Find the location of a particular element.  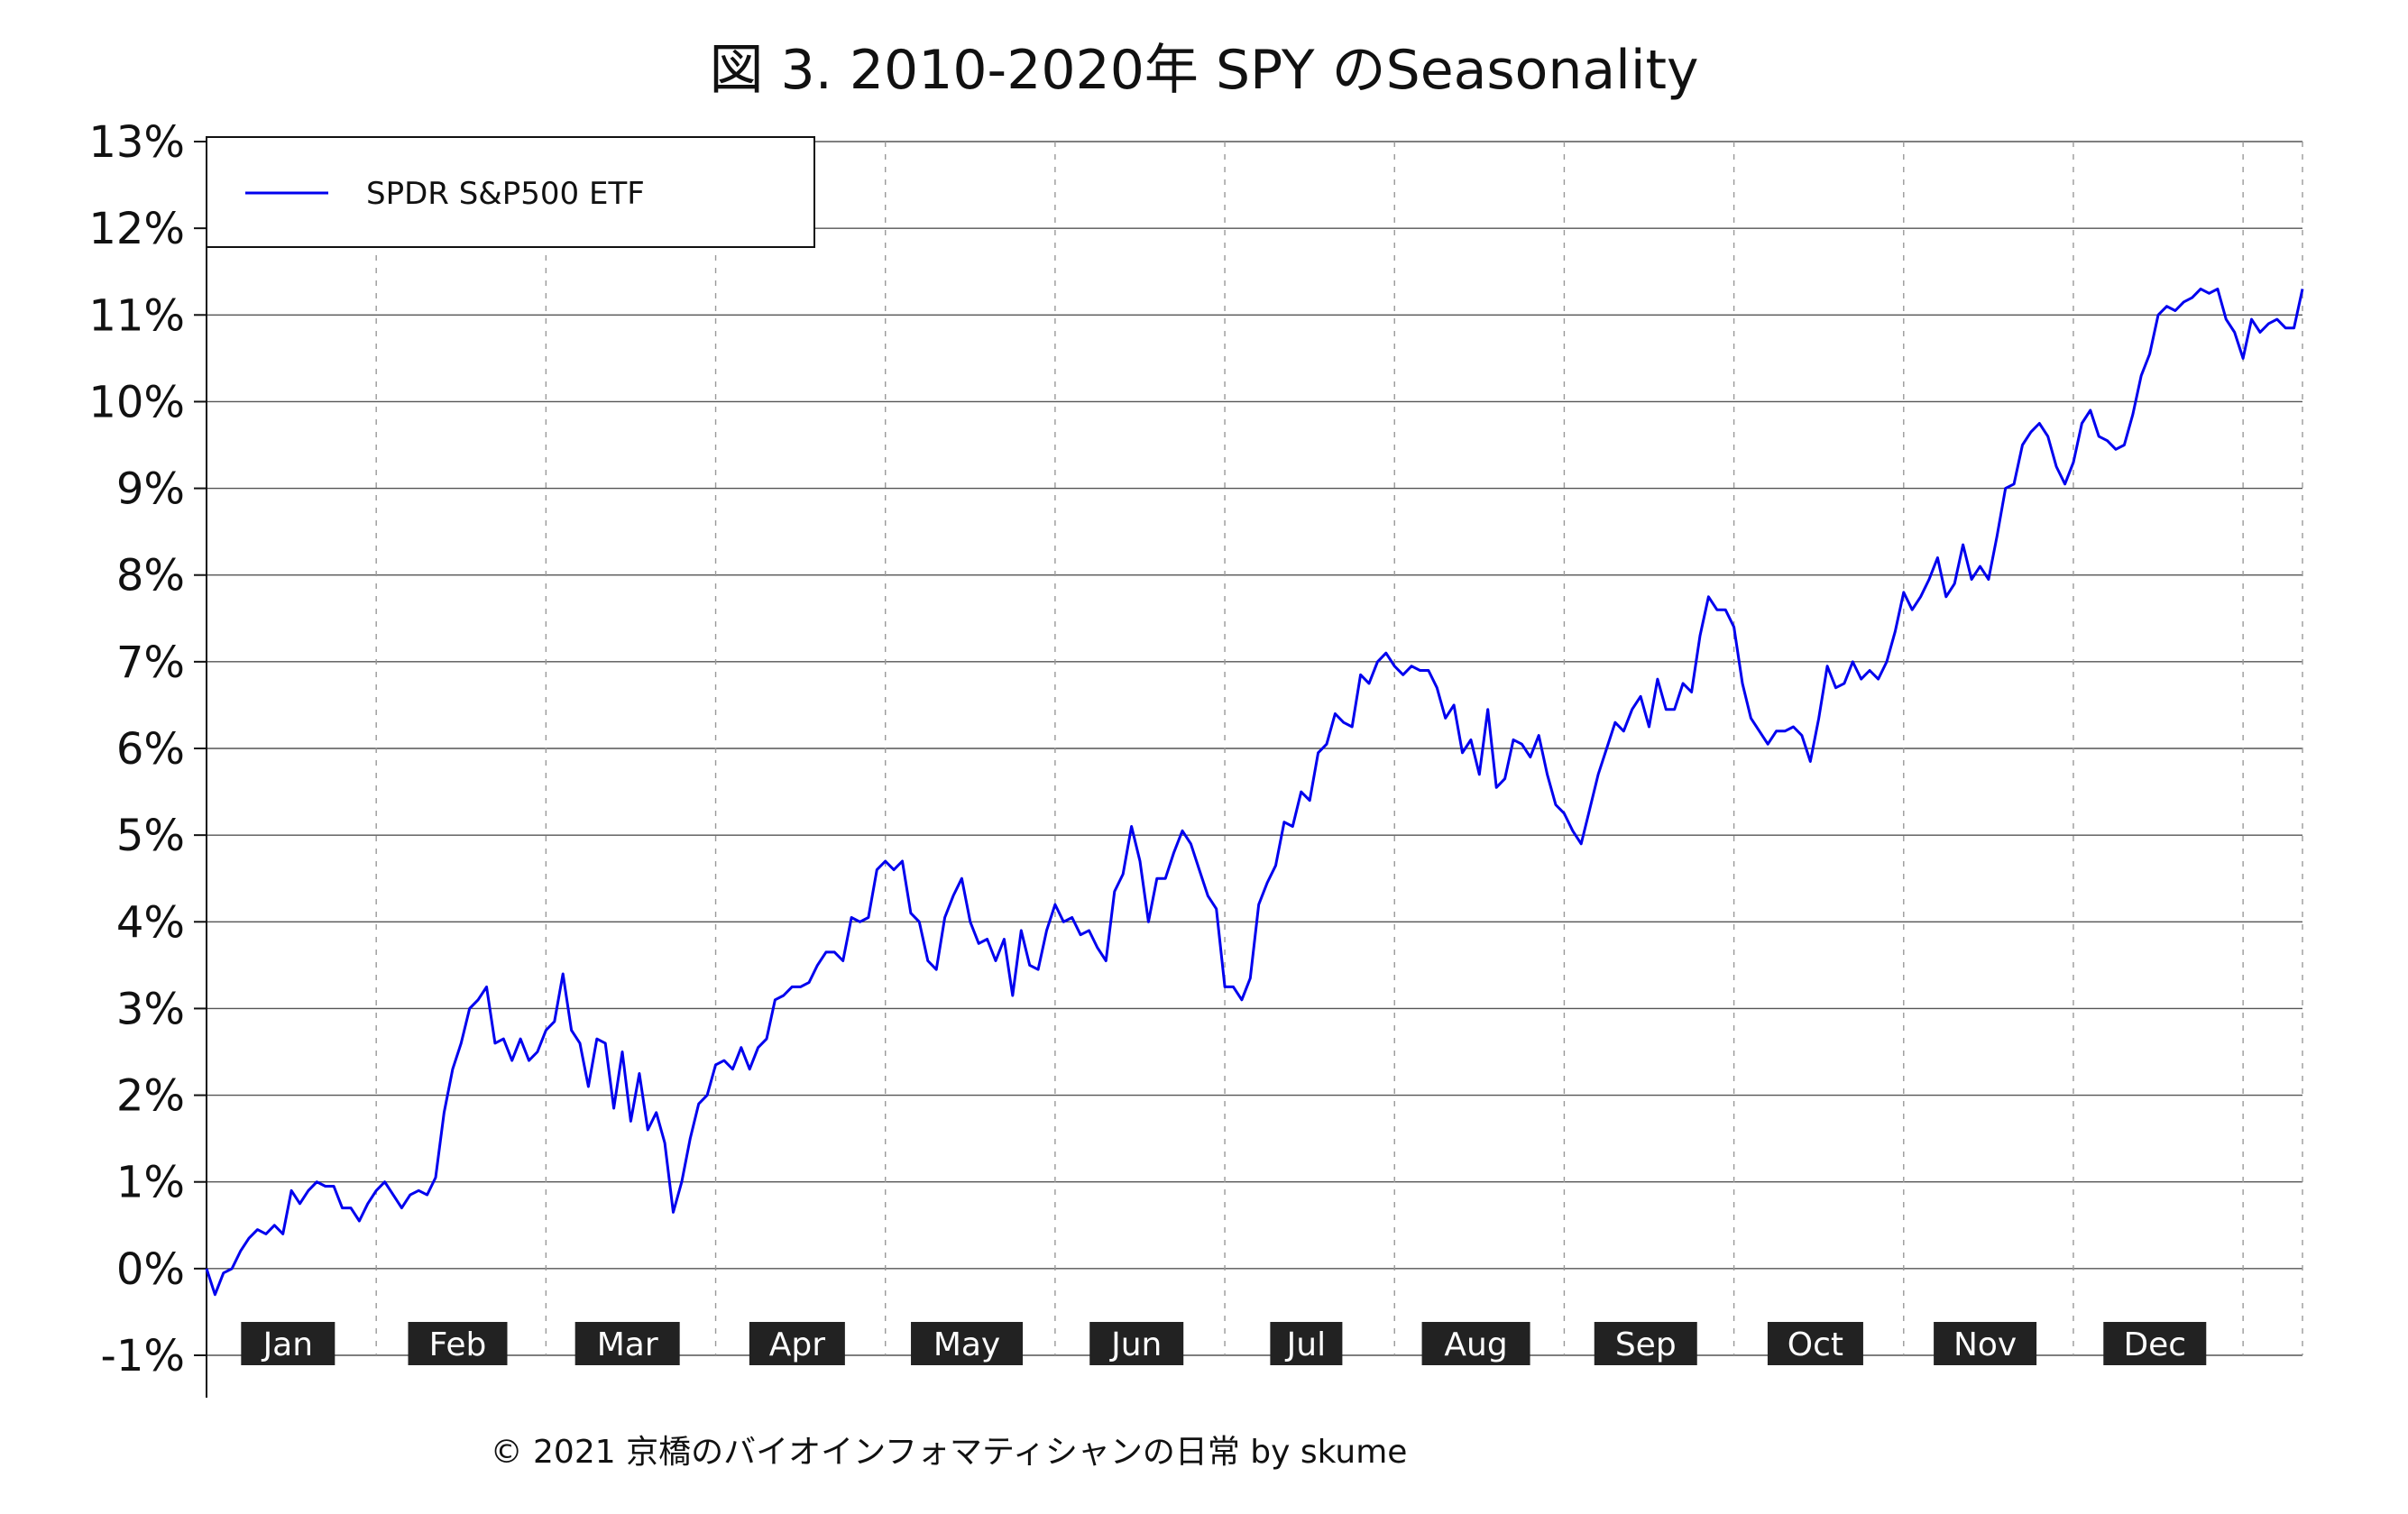

month-label-may: May is located at coordinates (967, 1344).